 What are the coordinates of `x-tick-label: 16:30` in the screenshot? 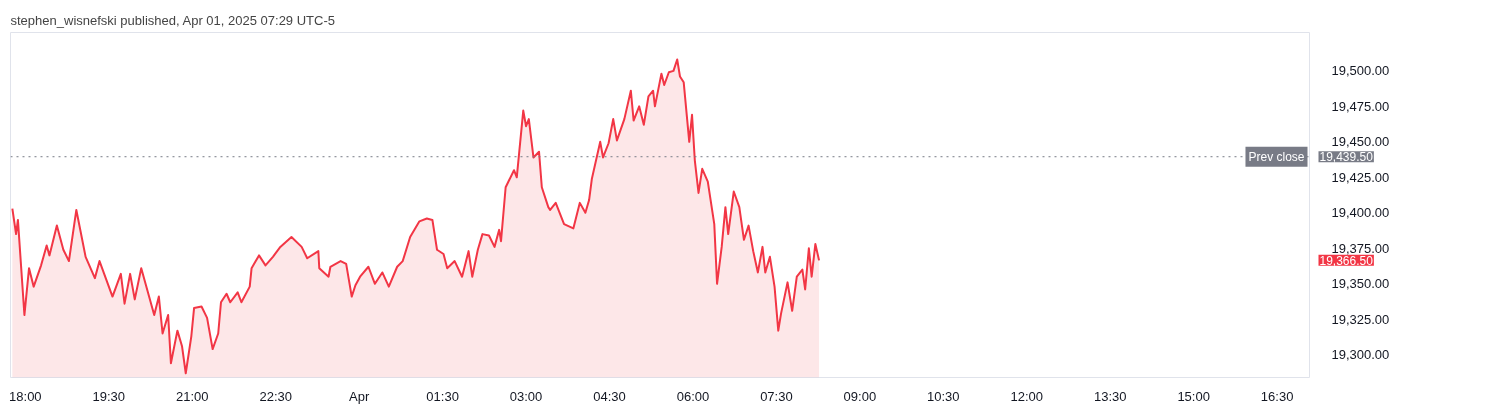 It's located at (1277, 396).